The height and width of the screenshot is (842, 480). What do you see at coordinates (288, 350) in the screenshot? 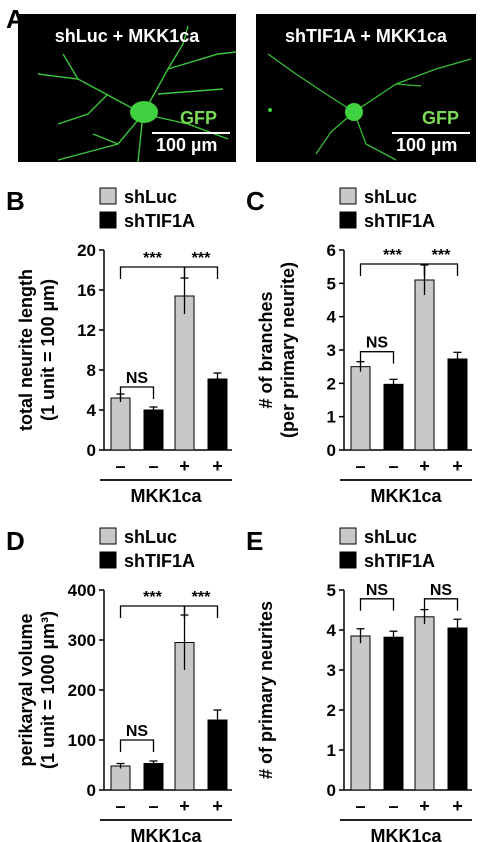
I see `panel-c-y-label-line2: (per primary neurite)` at bounding box center [288, 350].